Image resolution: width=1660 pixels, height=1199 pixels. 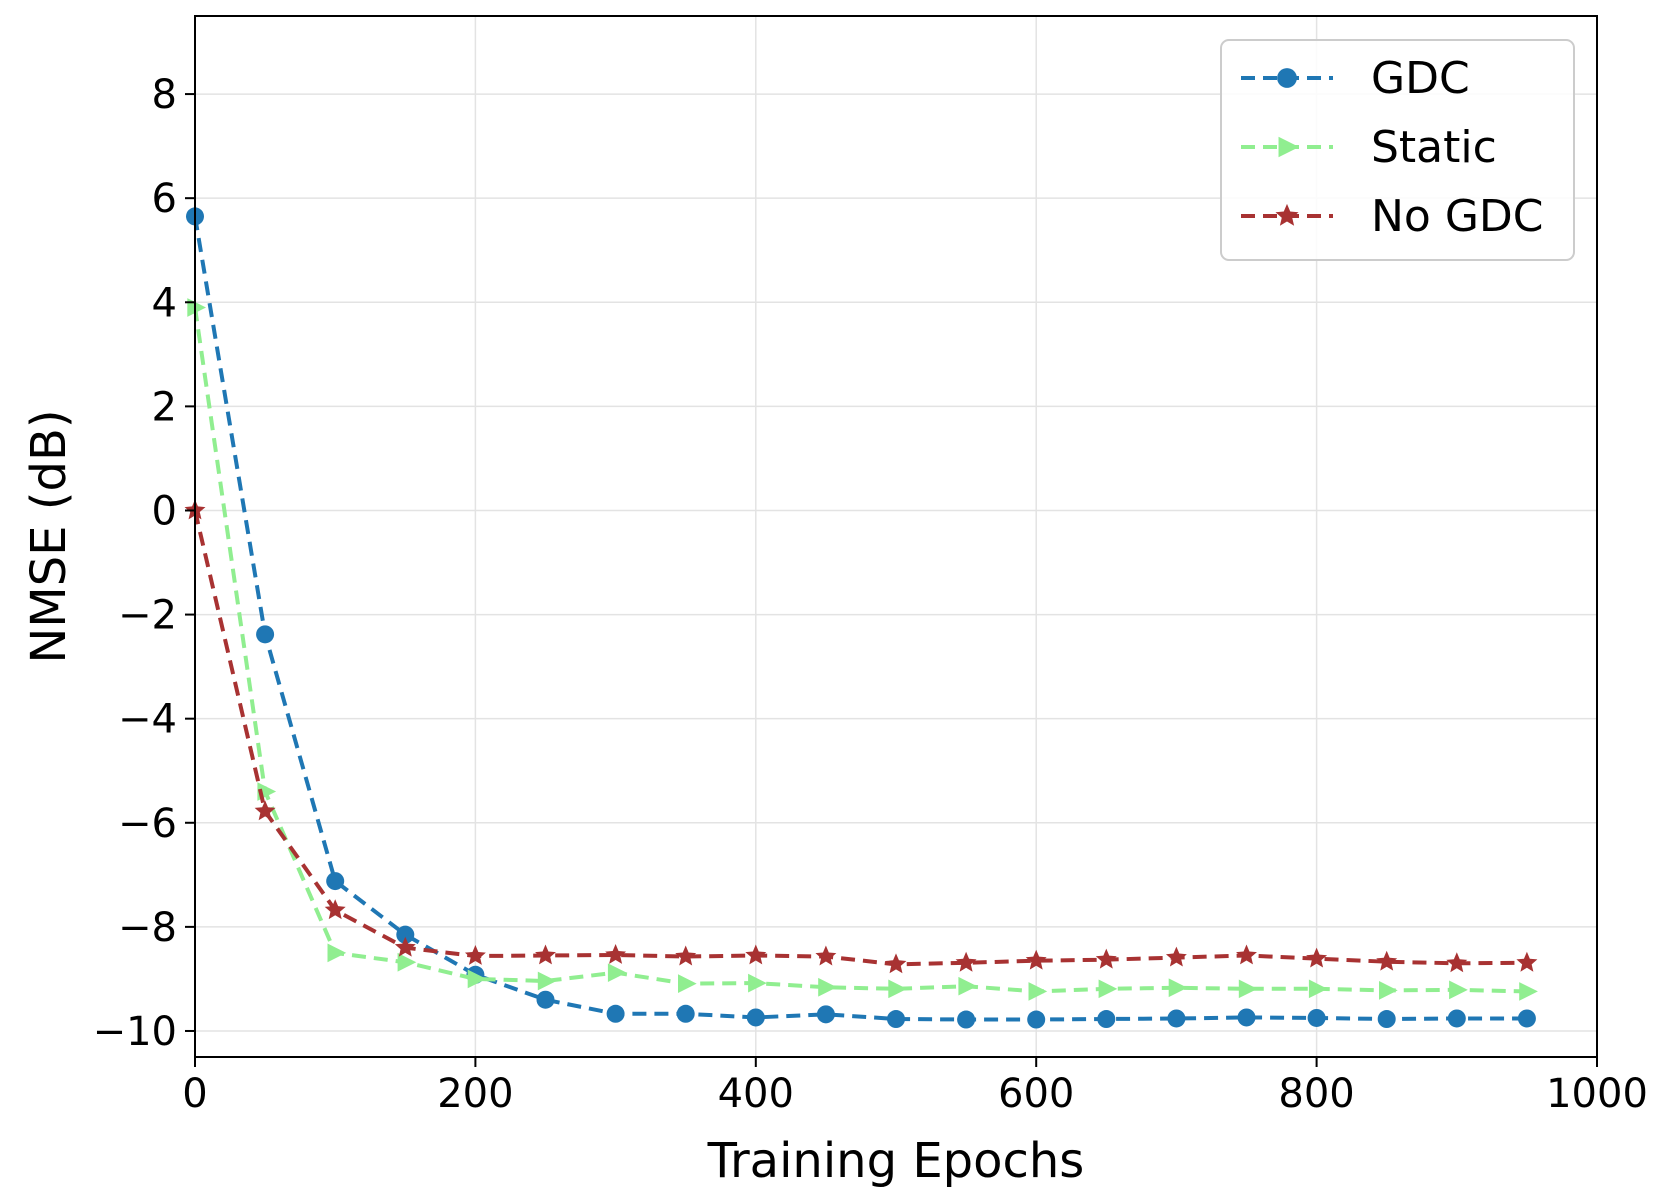 What do you see at coordinates (147, 928) in the screenshot?
I see `y-tick-label: −8` at bounding box center [147, 928].